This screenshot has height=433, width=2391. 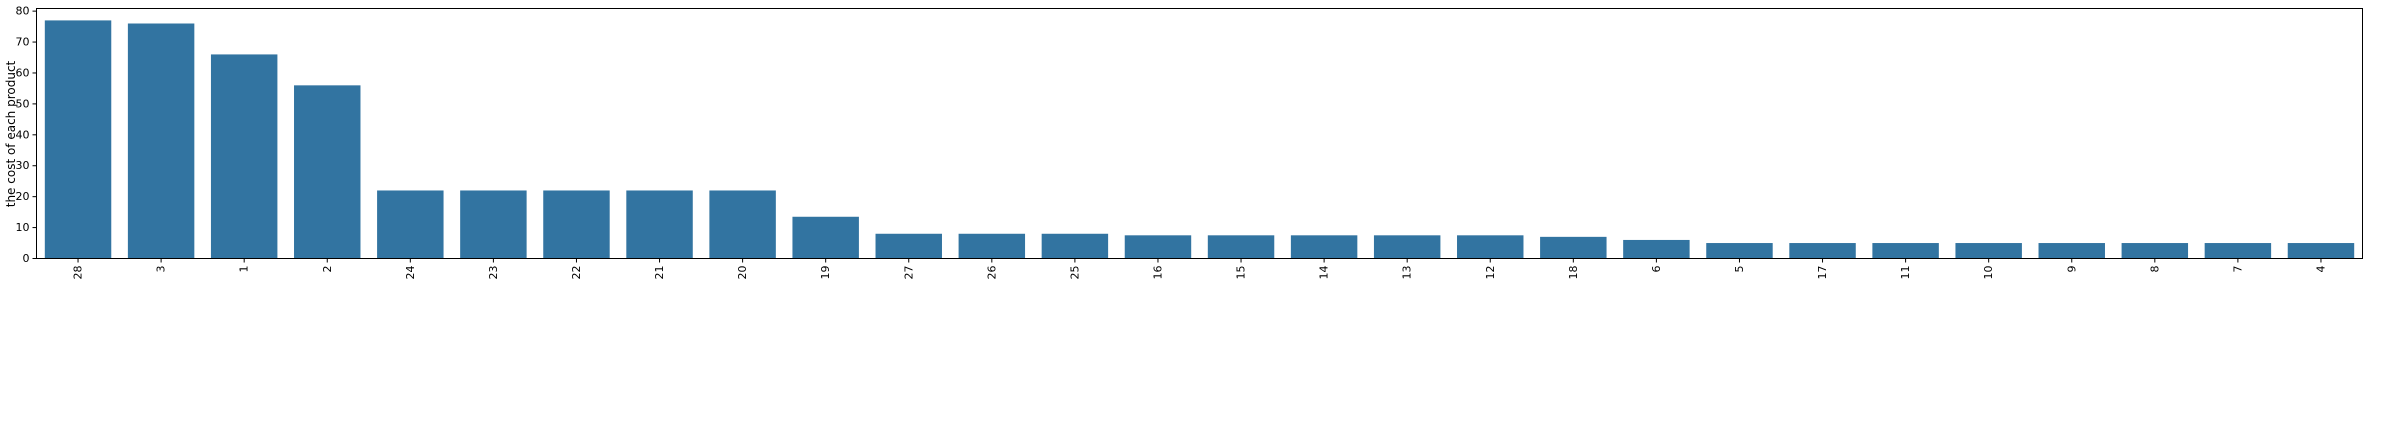 I want to click on x-tick-label: 2, so click(x=327, y=269).